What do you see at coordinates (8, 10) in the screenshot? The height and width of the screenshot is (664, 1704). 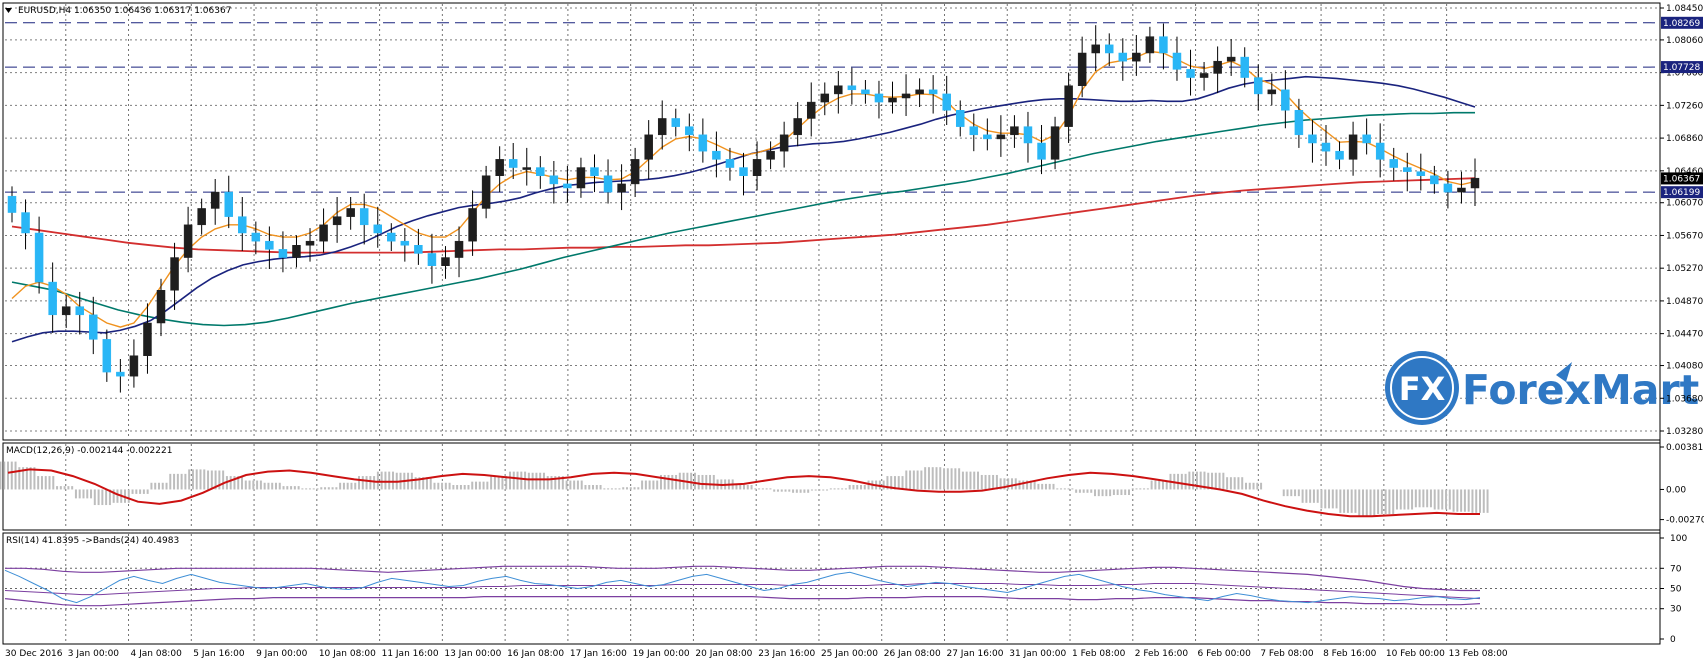 I see `header-triangle-icon` at bounding box center [8, 10].